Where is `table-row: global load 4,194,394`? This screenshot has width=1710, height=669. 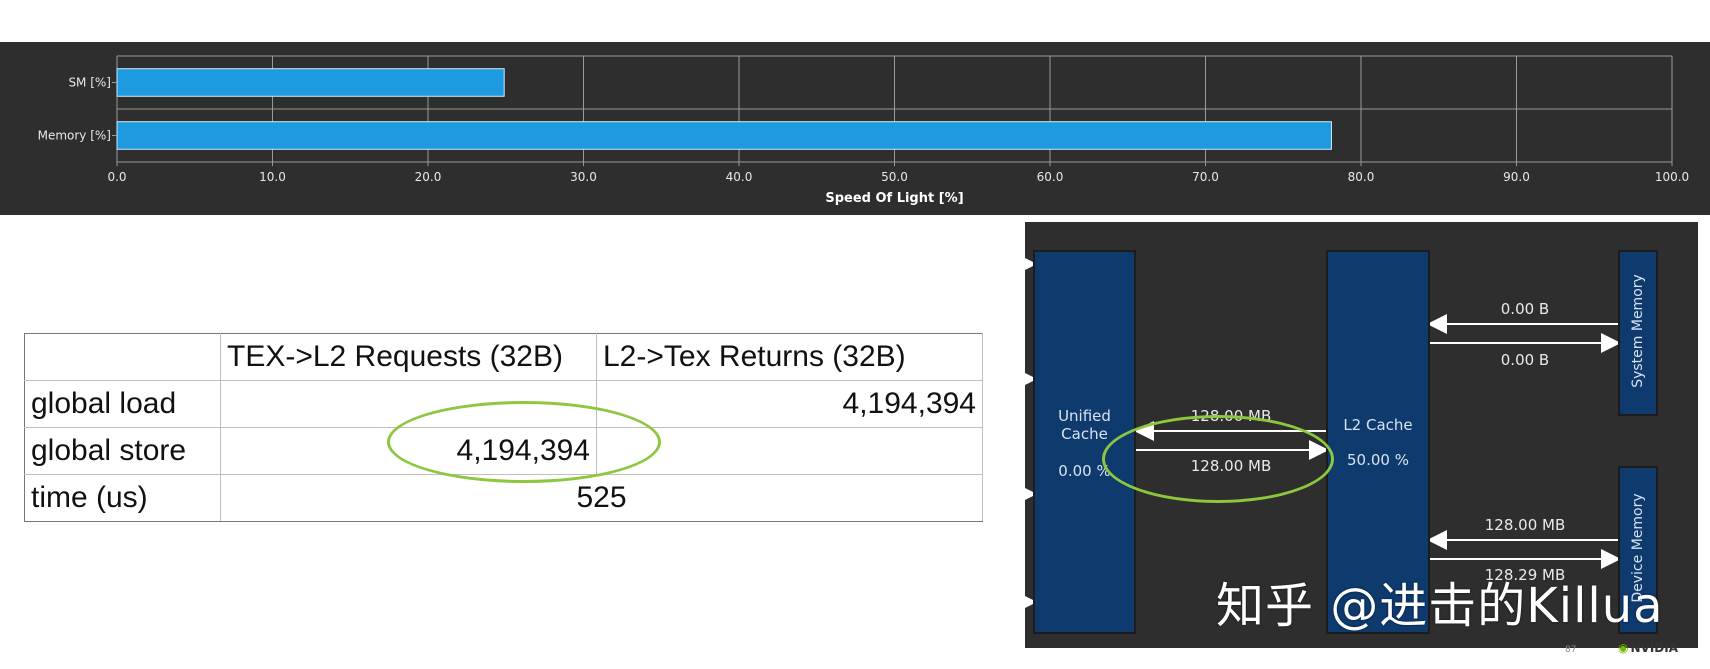 table-row: global load 4,194,394 is located at coordinates (503, 404).